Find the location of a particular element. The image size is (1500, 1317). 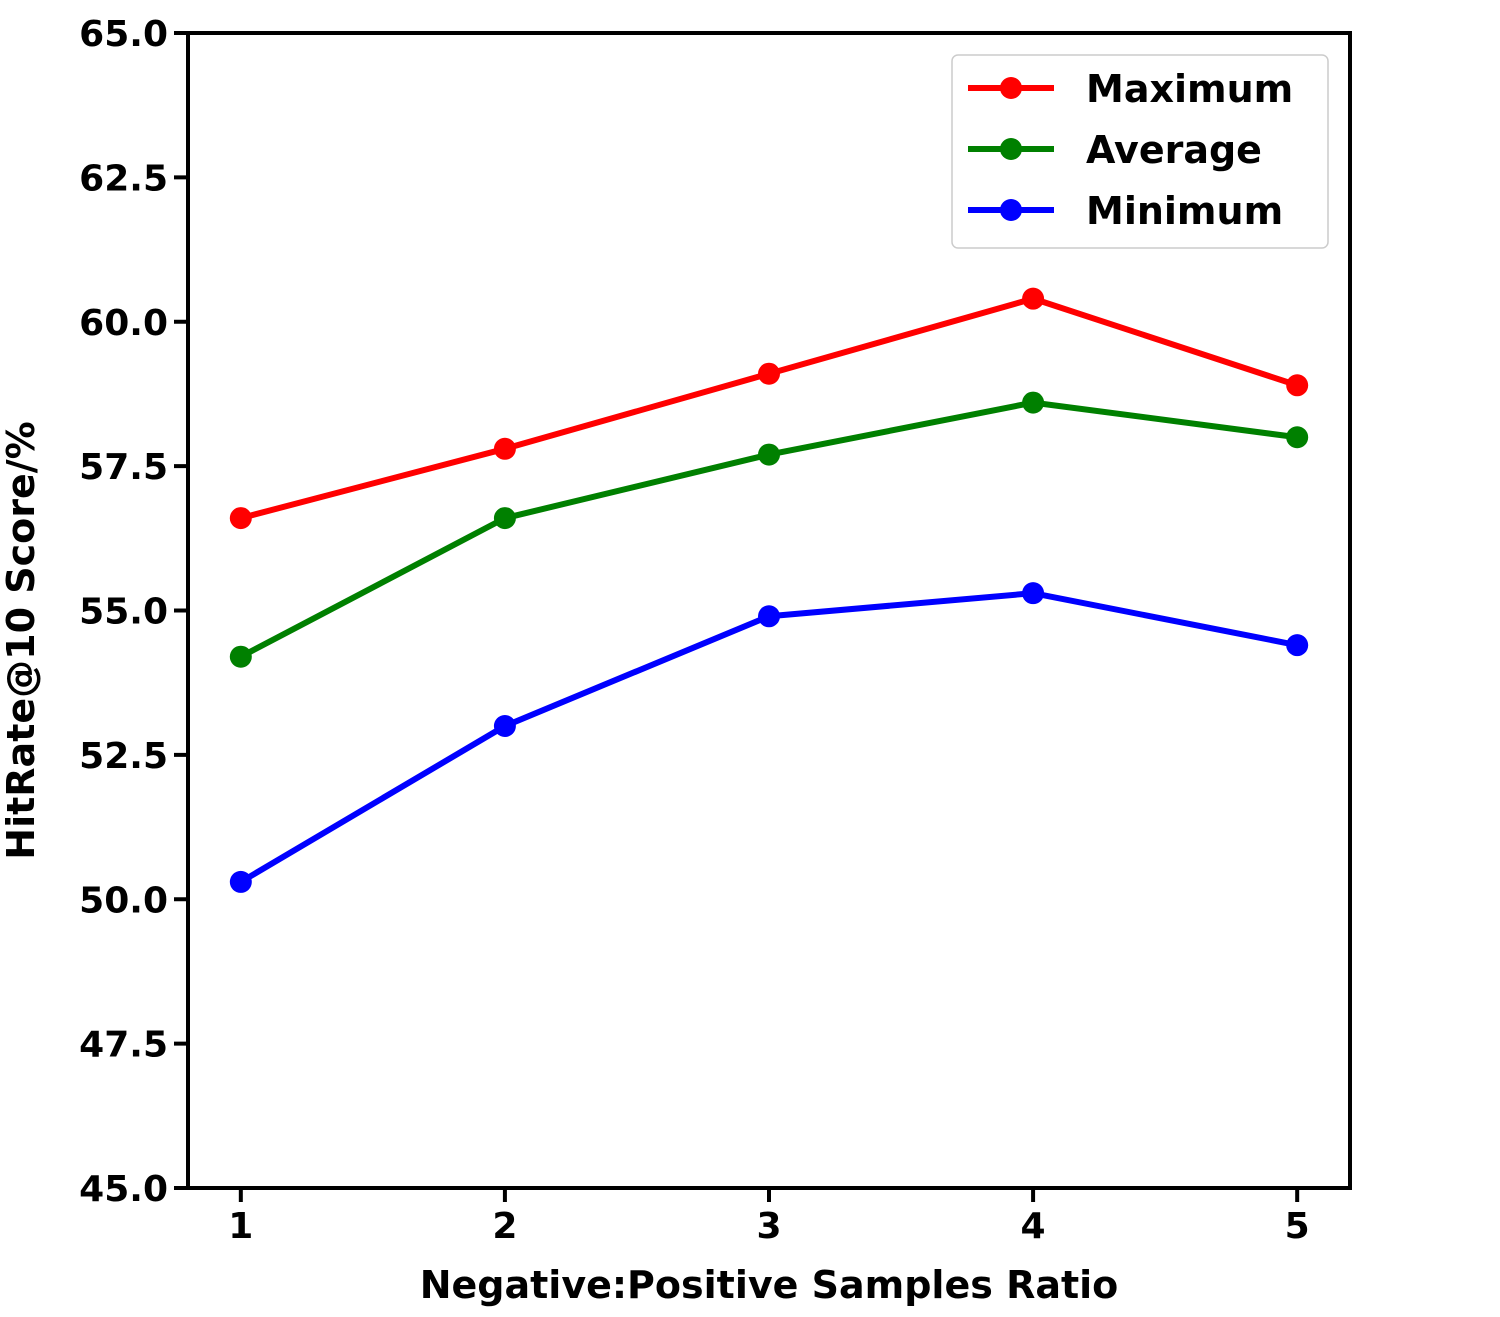

x-tick-label: 5 is located at coordinates (1297, 1226).